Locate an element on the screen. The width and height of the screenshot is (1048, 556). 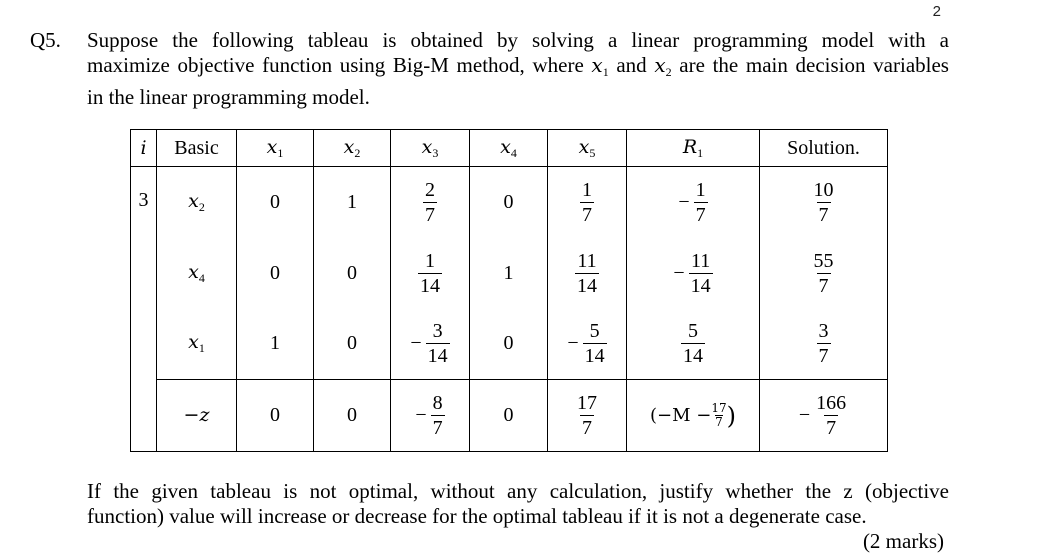
numerator: 55 is located at coordinates (823, 260).